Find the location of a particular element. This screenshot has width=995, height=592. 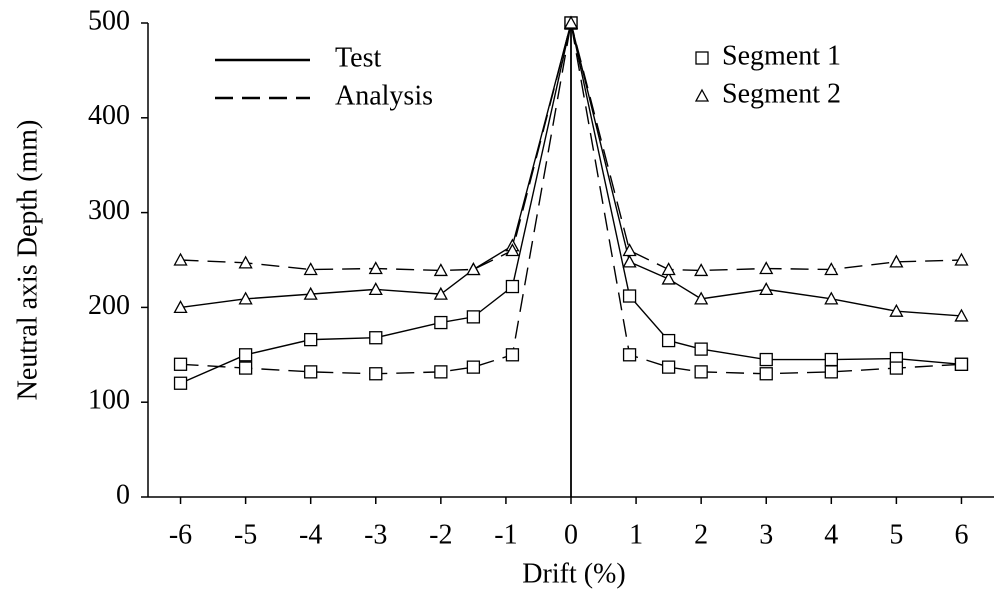

legend-label: Segment 2 is located at coordinates (781, 93).